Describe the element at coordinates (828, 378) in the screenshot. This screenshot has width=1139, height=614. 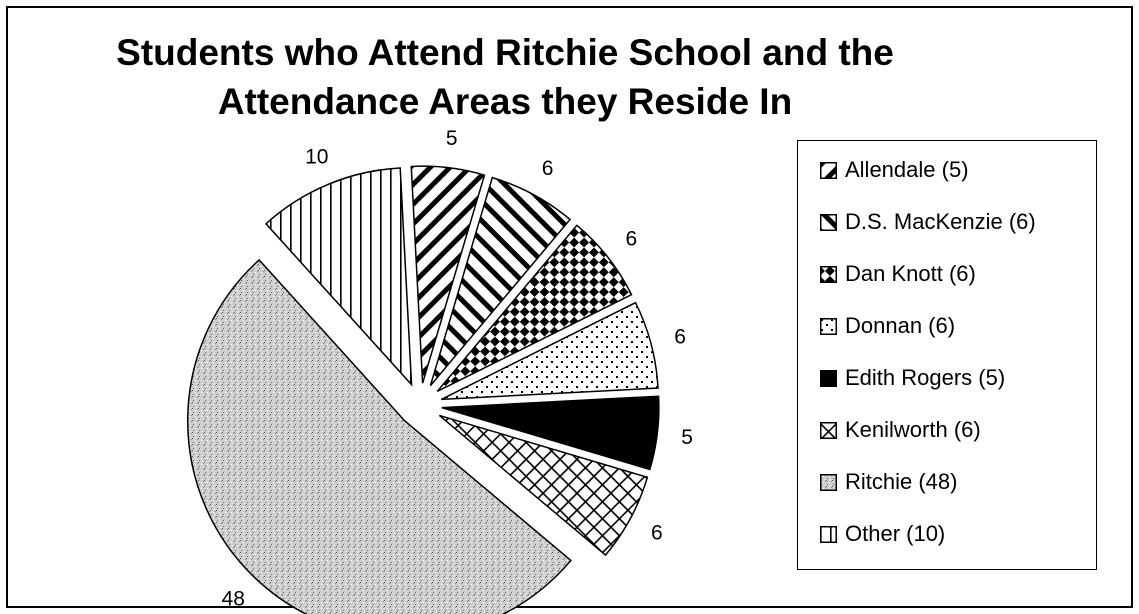
I see `legend-swatch-solid` at that location.